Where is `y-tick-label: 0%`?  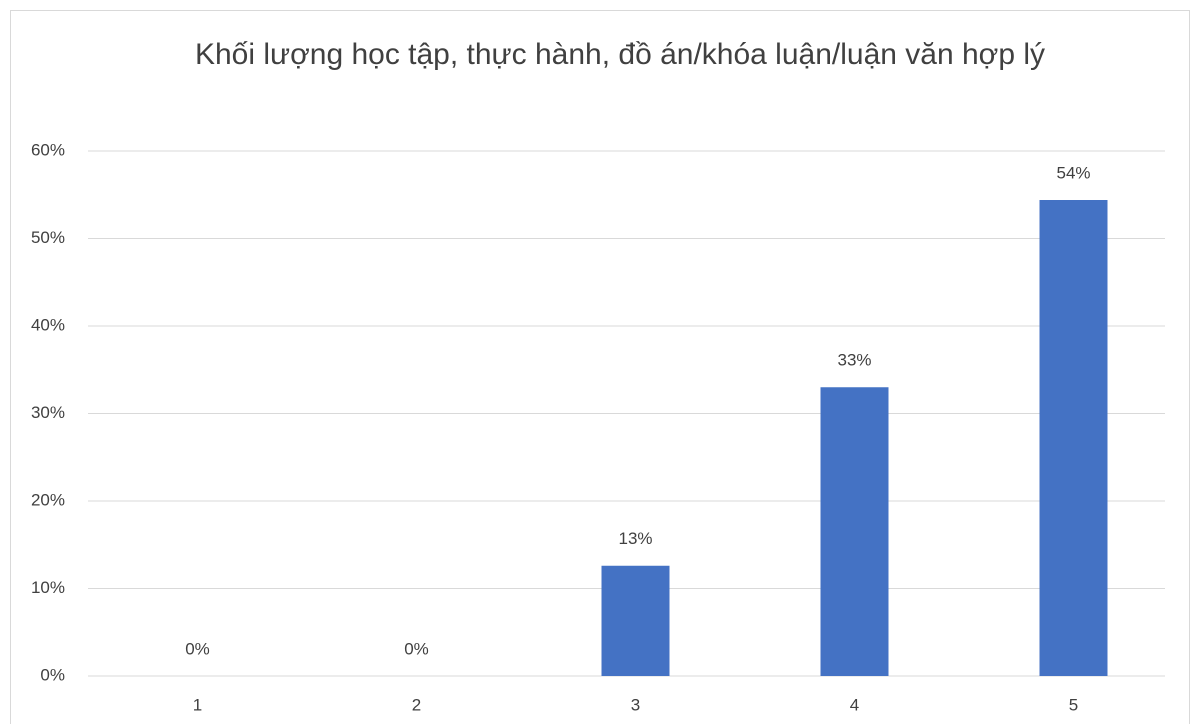
y-tick-label: 0% is located at coordinates (52, 674).